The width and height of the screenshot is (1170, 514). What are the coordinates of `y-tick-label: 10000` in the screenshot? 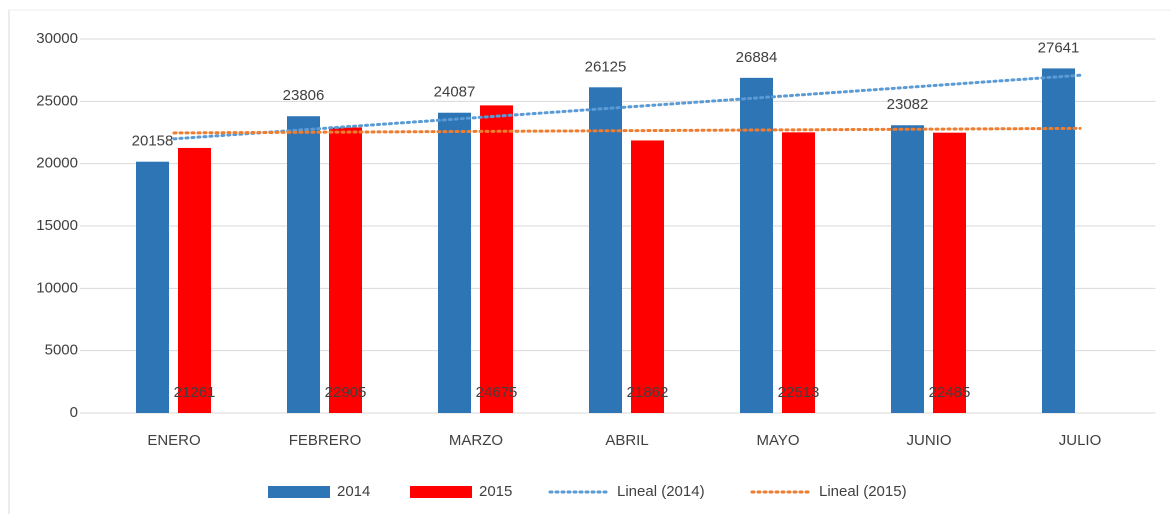 It's located at (57, 287).